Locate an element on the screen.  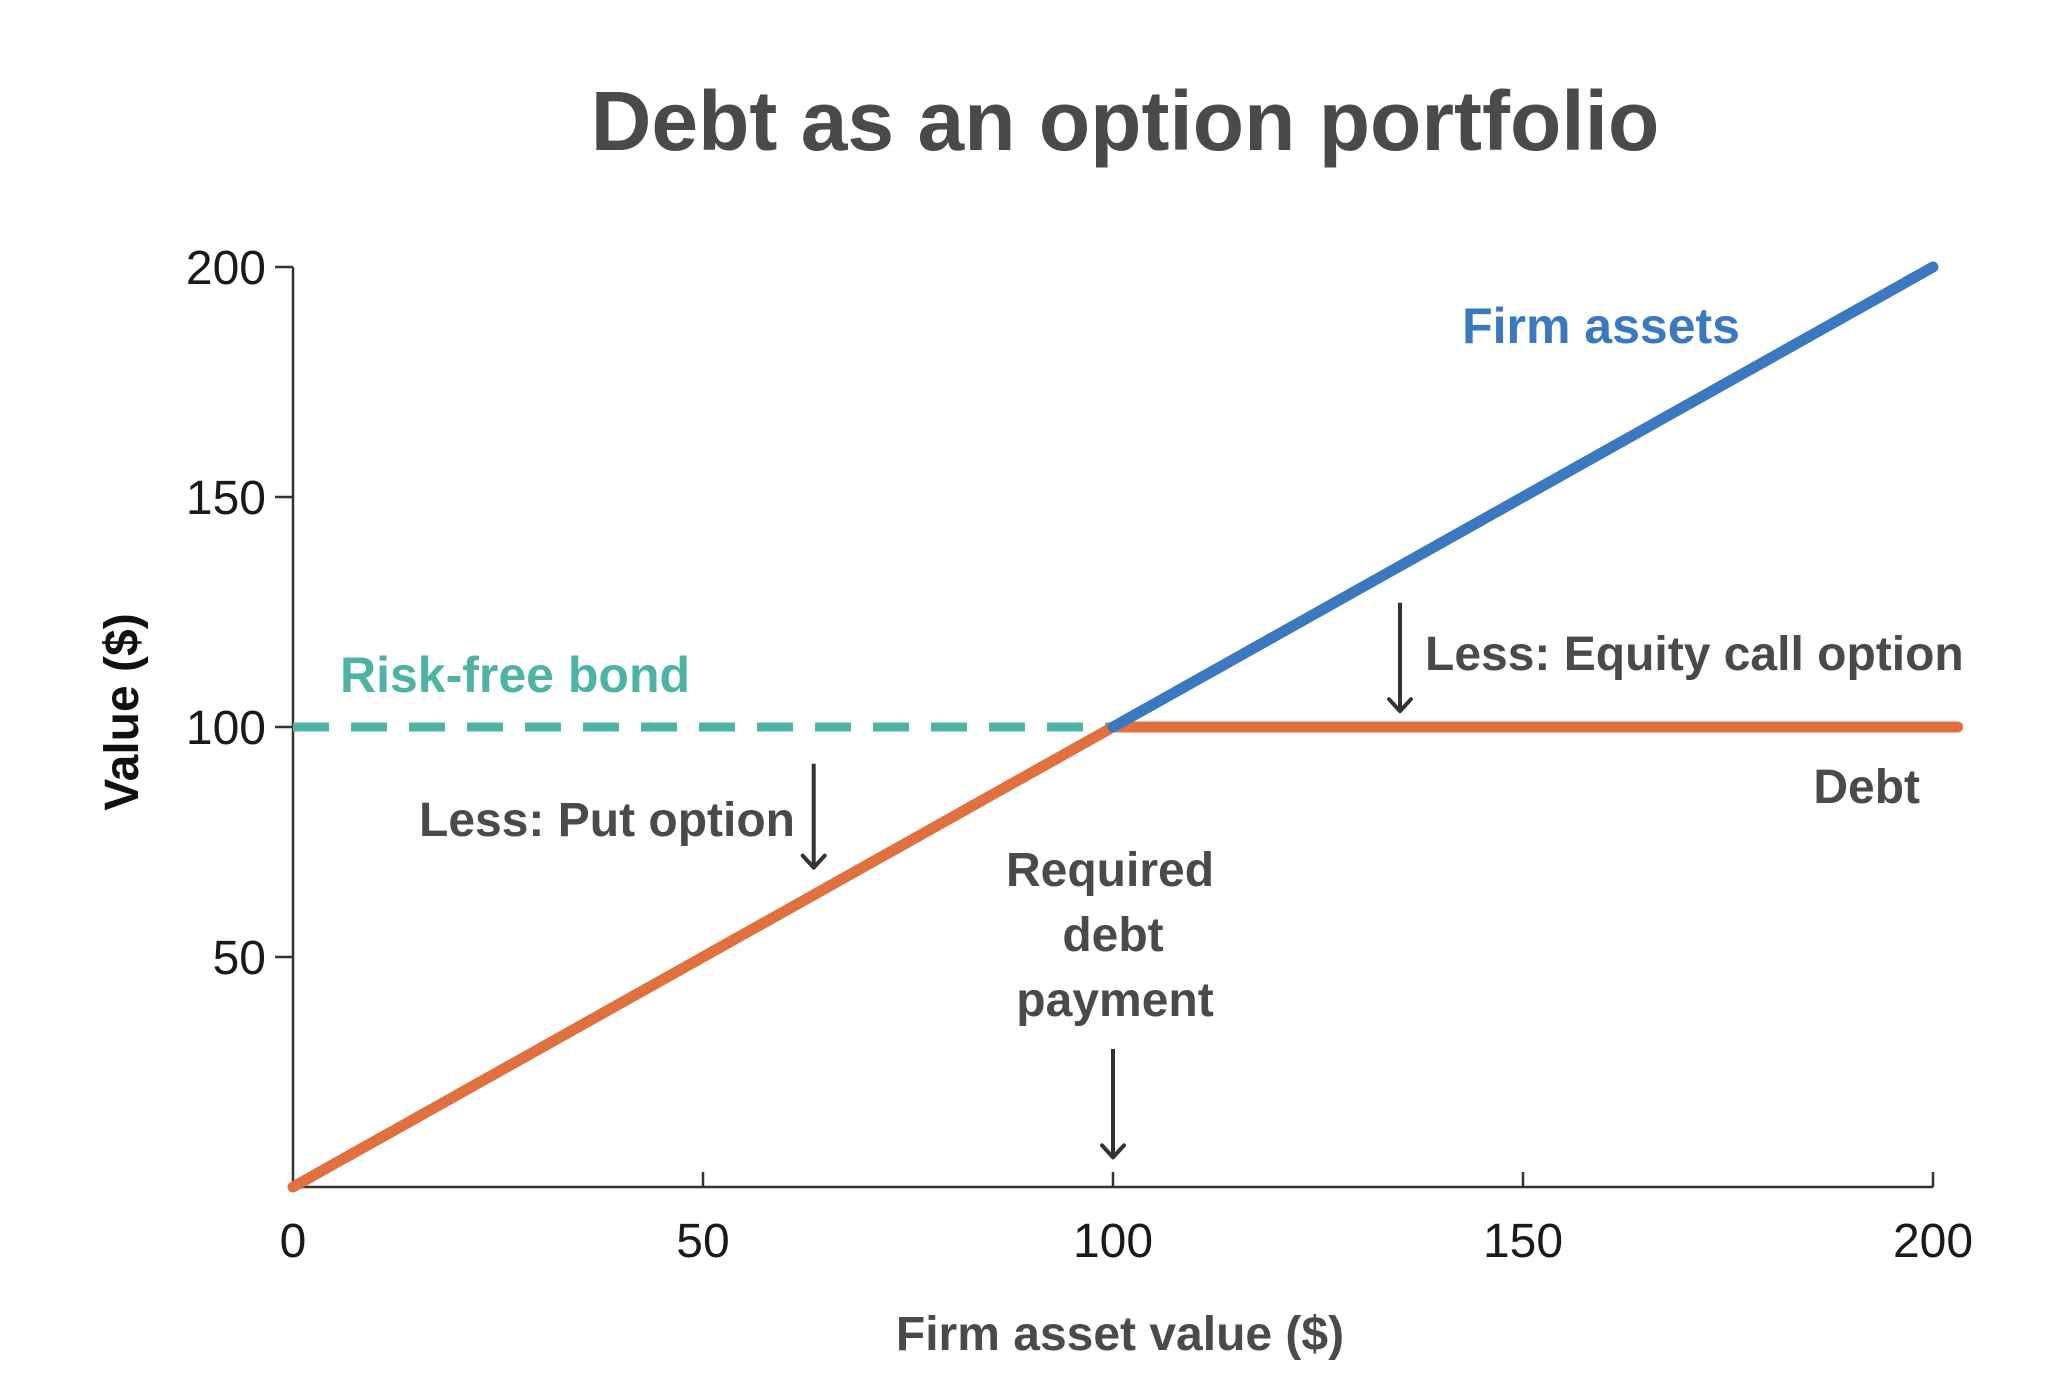
annotation-required-debt-line-2: debt is located at coordinates (1112, 935).